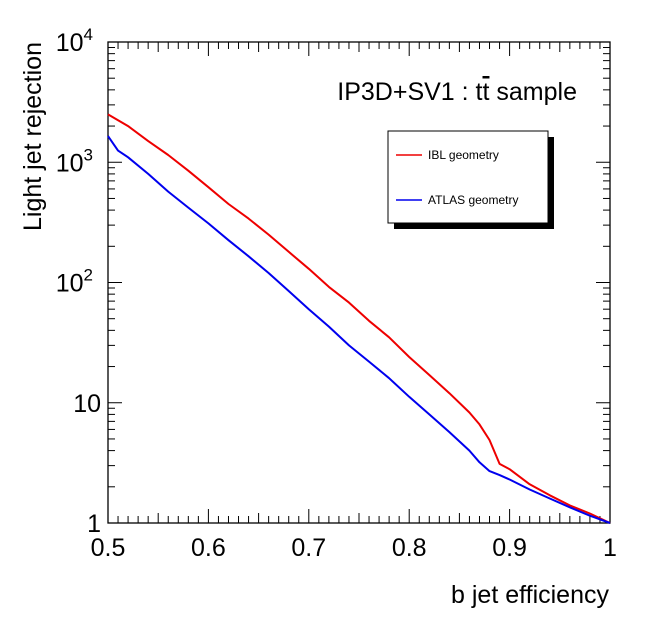 The width and height of the screenshot is (654, 639). Describe the element at coordinates (486, 92) in the screenshot. I see `annotation-tbar: t` at that location.